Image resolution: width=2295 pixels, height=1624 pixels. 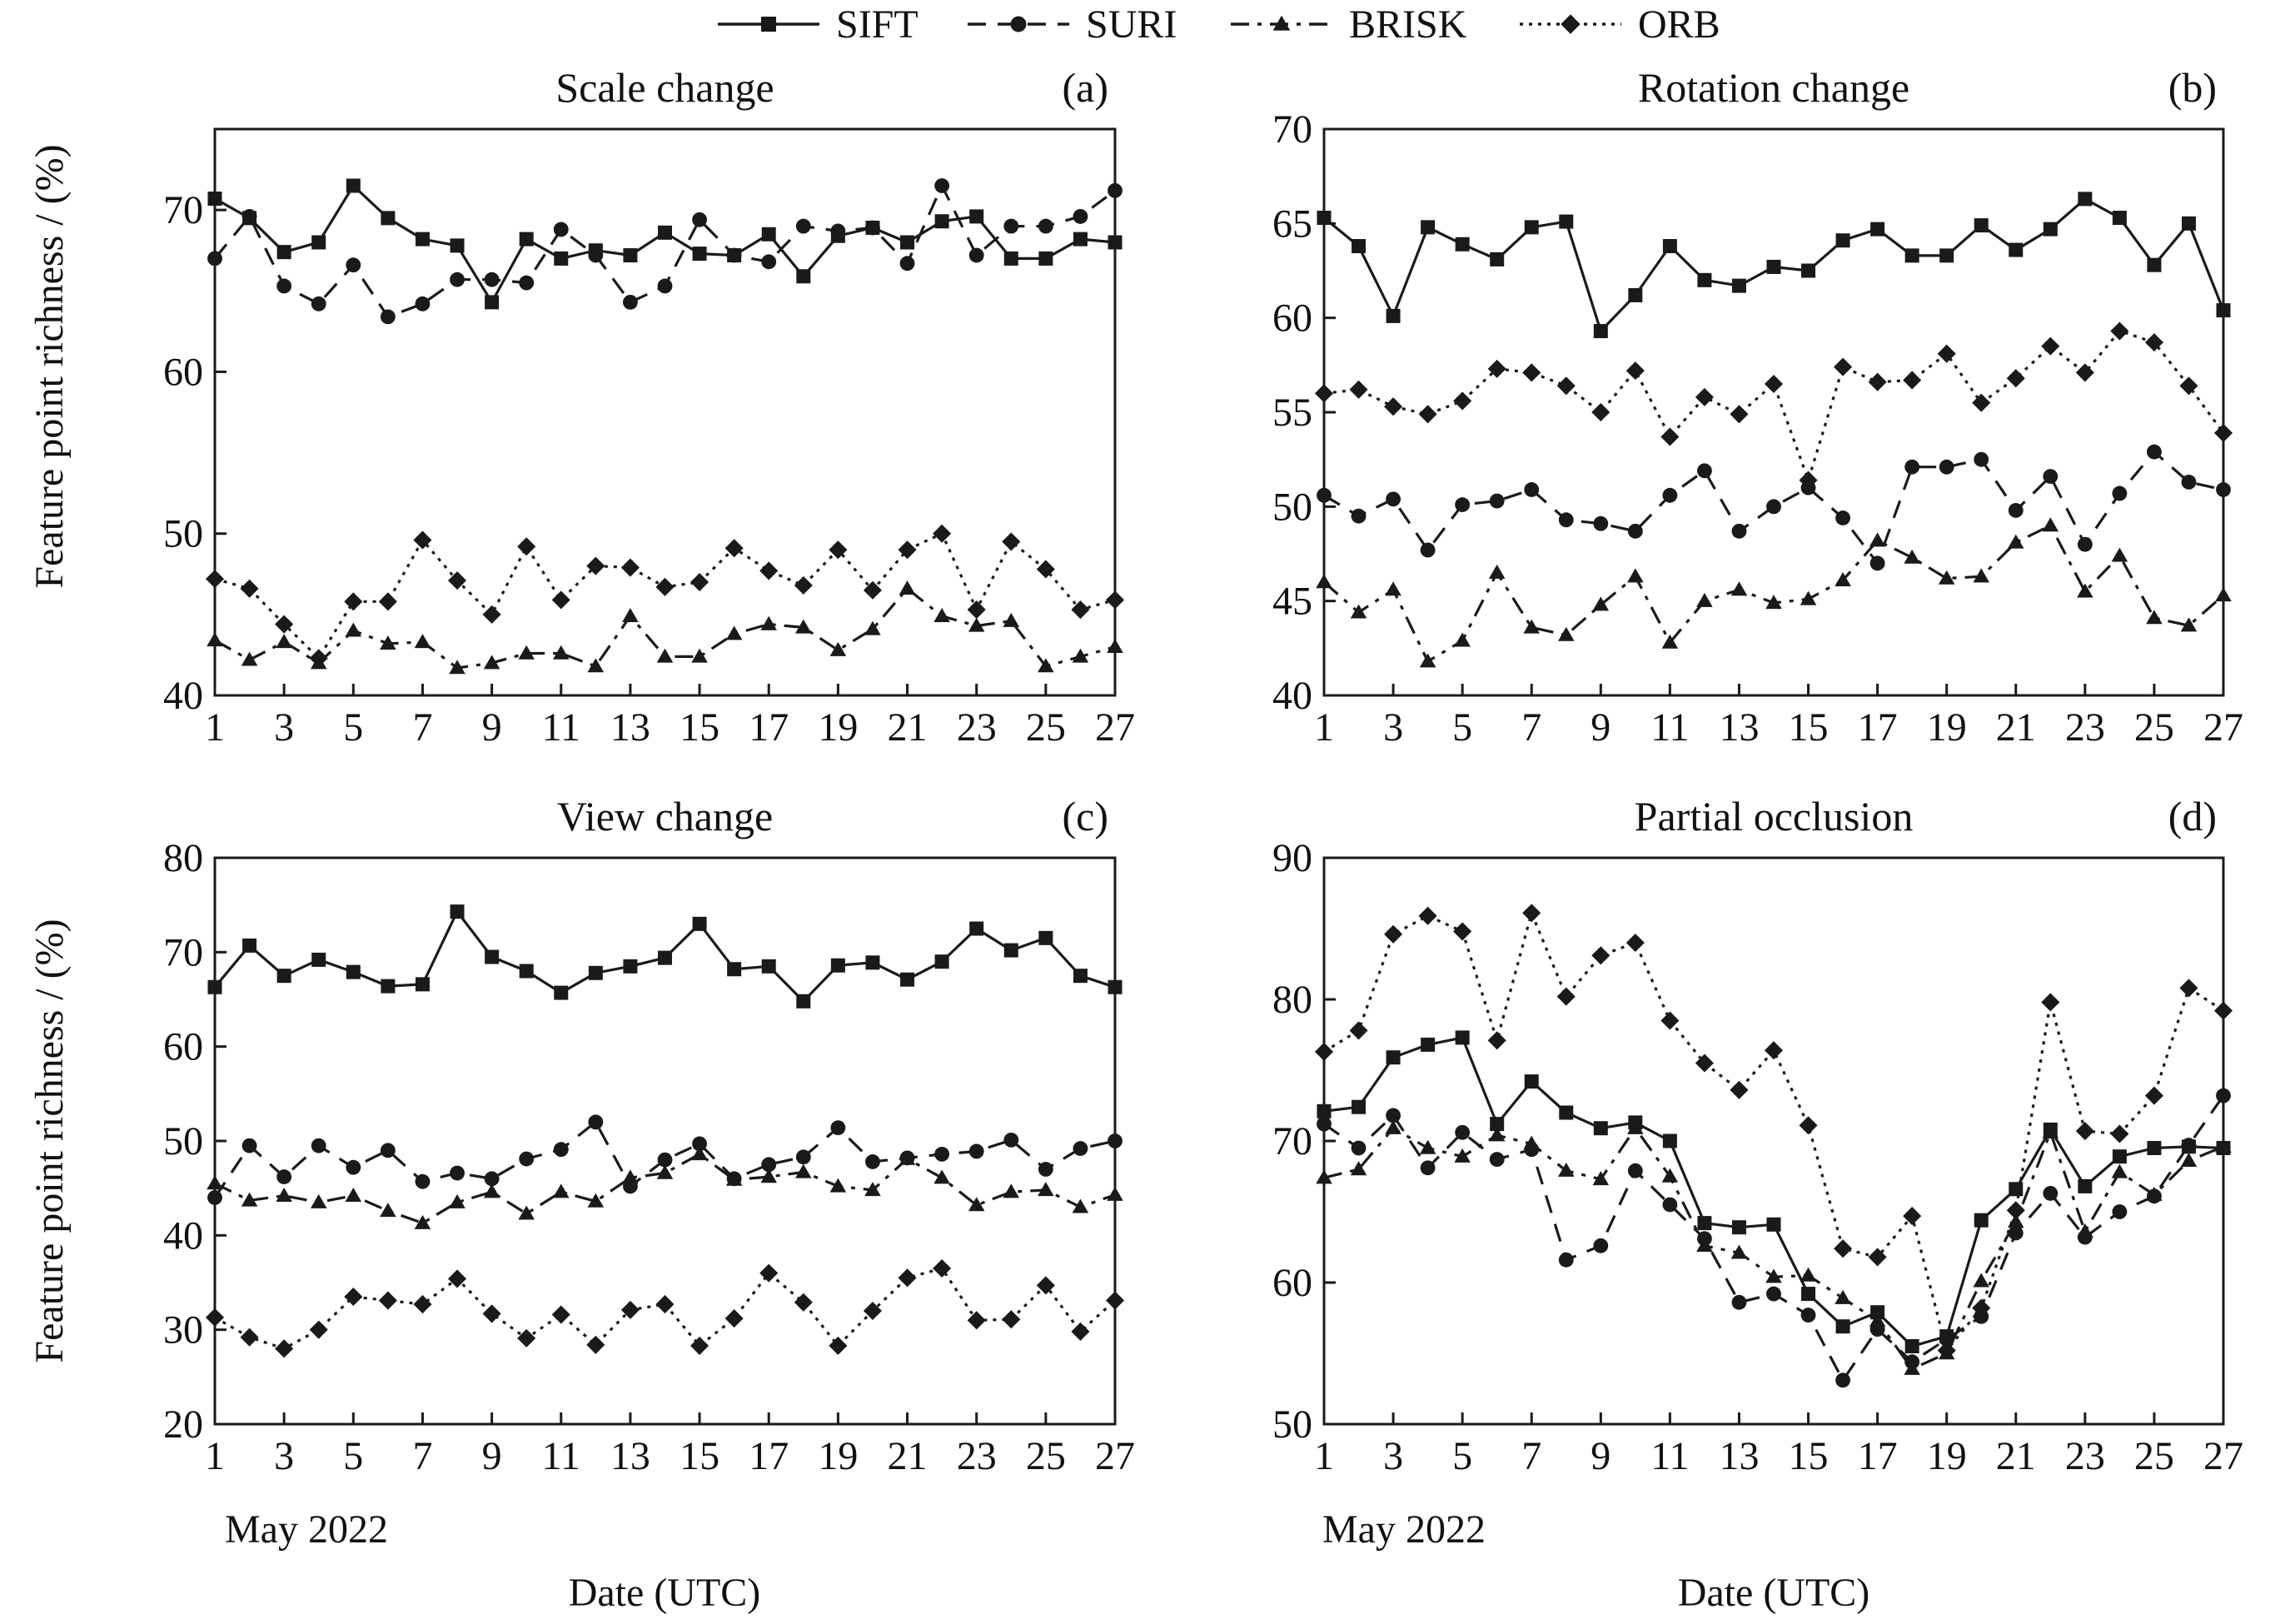 I want to click on series-line-suri, so click(x=665, y=1159).